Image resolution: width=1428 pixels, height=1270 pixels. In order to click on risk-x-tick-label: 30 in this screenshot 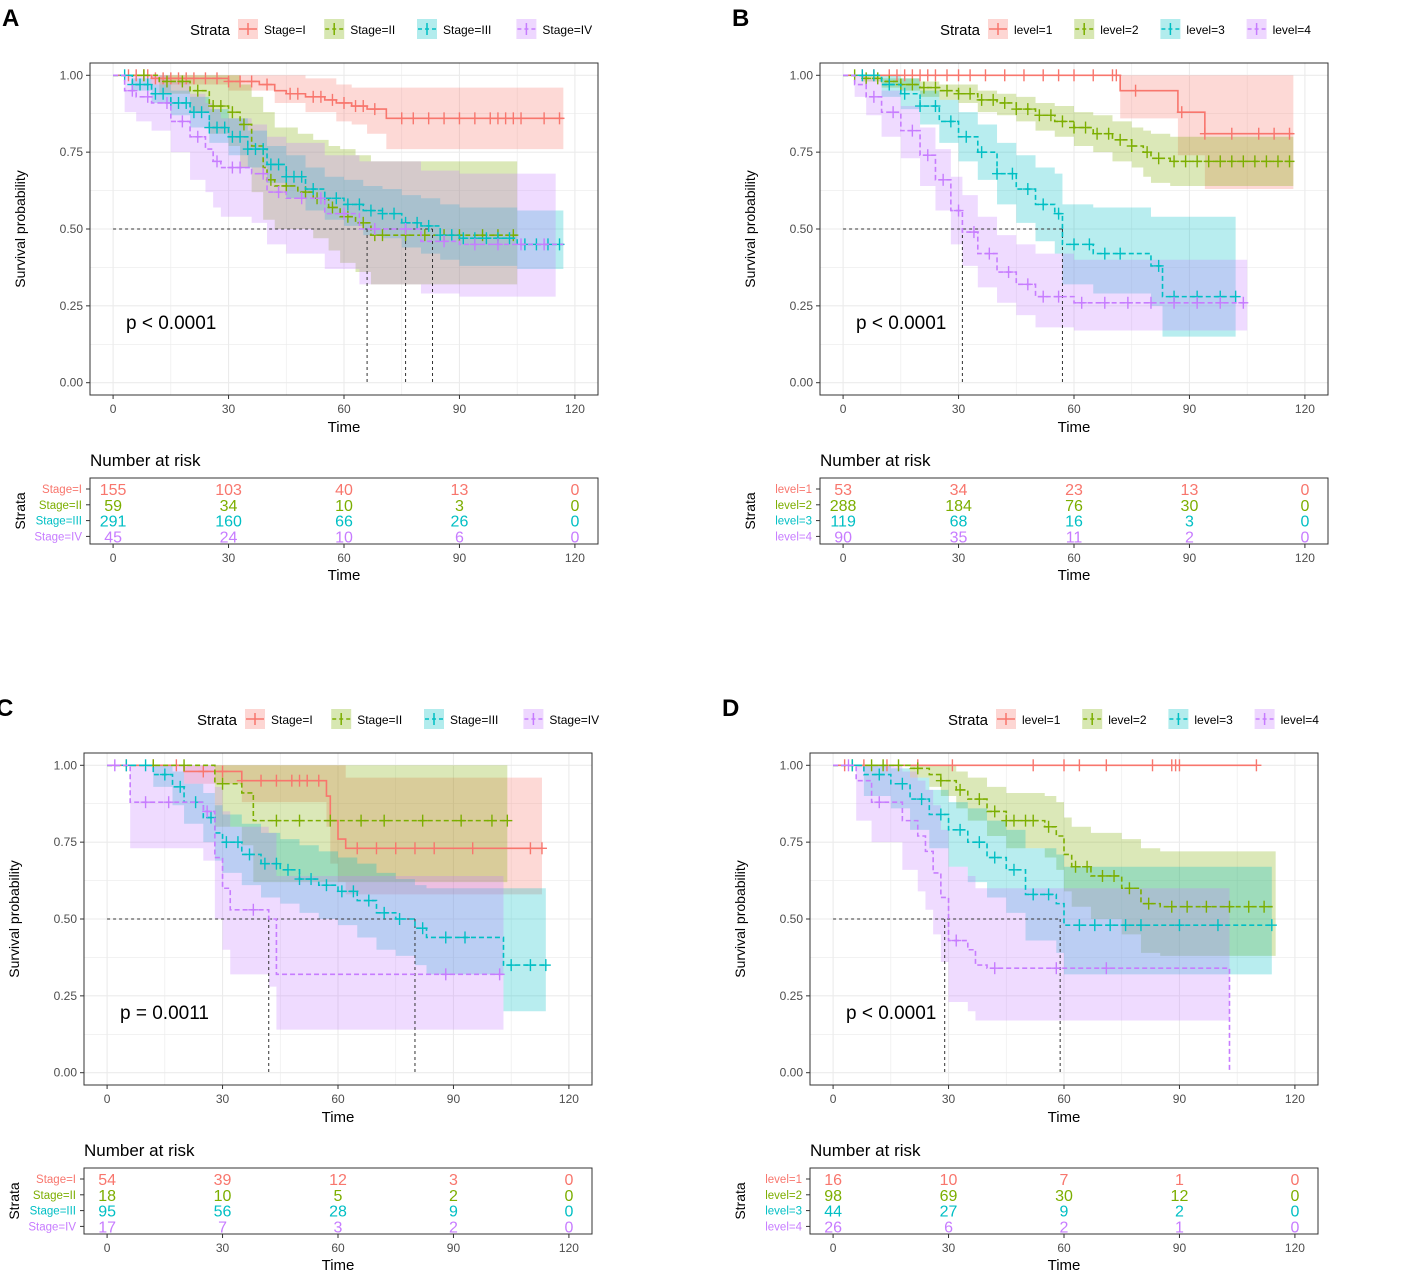, I will do `click(959, 558)`.